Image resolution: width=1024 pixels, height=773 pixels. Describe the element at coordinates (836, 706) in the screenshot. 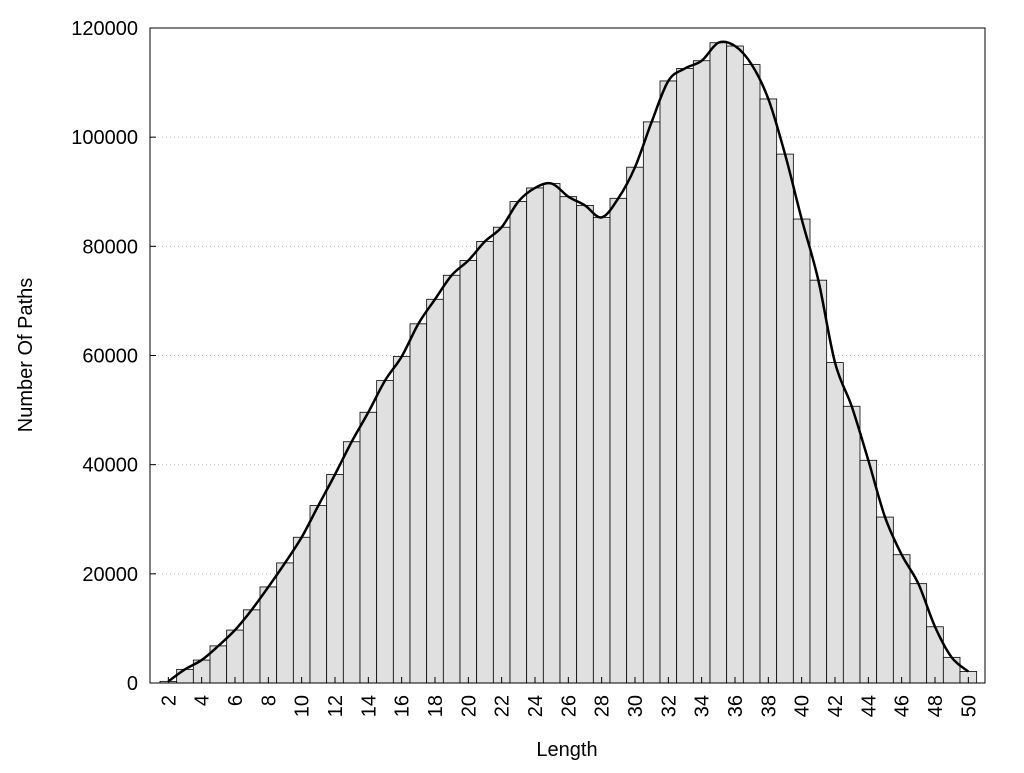

I see `x-tick-label: 42` at that location.